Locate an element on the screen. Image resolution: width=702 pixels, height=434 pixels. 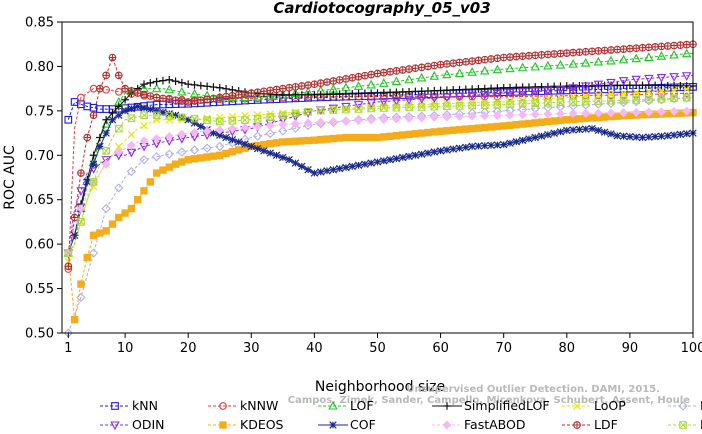
legend-swatch-marker-KDEOS is located at coordinates (223, 425).